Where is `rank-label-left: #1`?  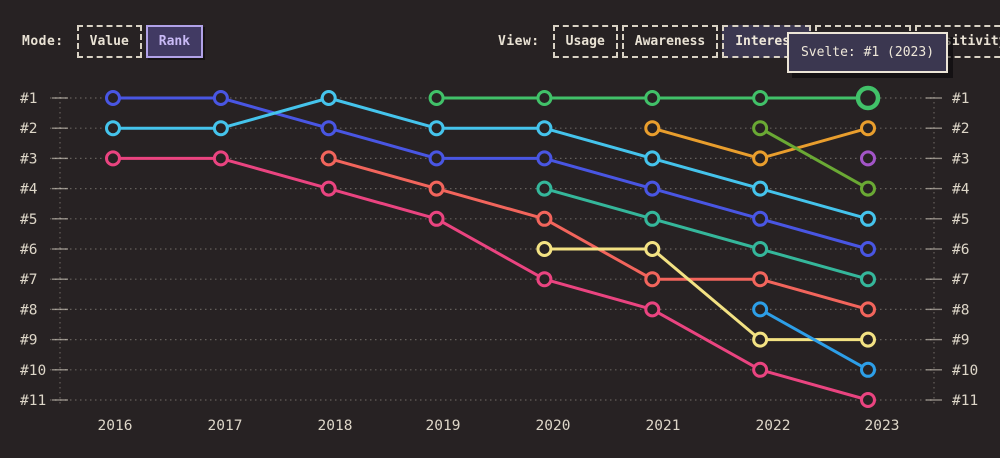 rank-label-left: #1 is located at coordinates (28, 99).